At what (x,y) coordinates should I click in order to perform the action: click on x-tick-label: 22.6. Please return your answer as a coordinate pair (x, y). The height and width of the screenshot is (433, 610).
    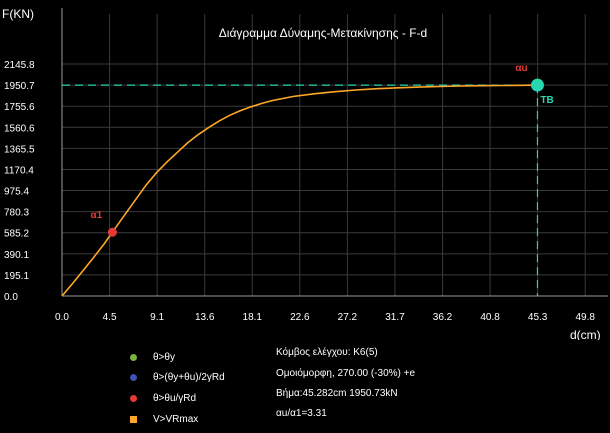
    Looking at the image, I should click on (300, 317).